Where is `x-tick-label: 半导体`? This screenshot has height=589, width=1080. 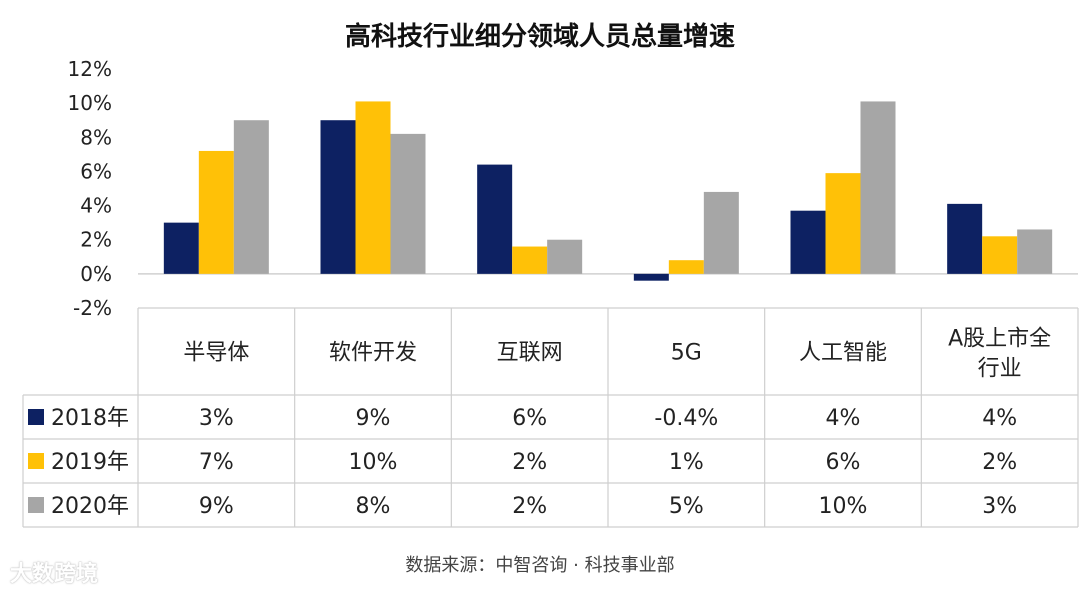 x-tick-label: 半导体 is located at coordinates (216, 353).